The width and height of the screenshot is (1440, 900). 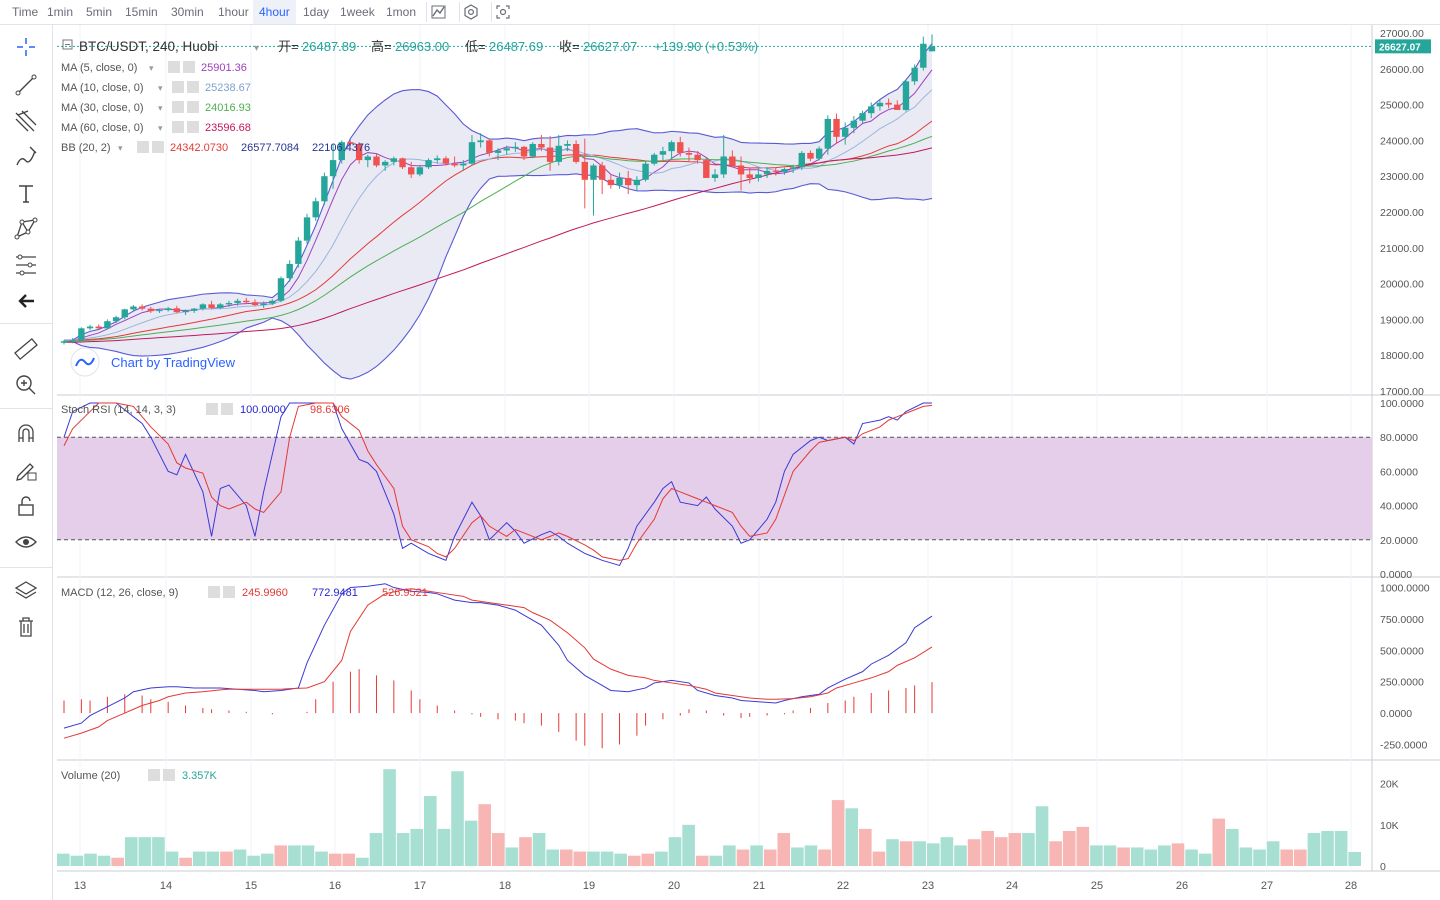 I want to click on settings-hex-icon, so click(x=470, y=12).